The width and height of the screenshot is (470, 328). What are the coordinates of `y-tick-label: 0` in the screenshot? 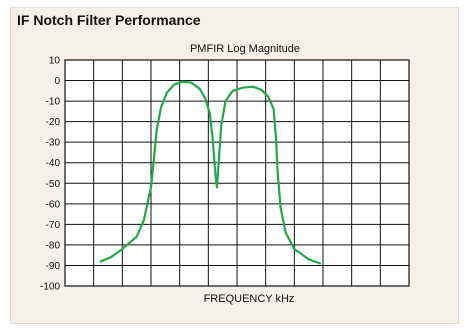 It's located at (57, 81).